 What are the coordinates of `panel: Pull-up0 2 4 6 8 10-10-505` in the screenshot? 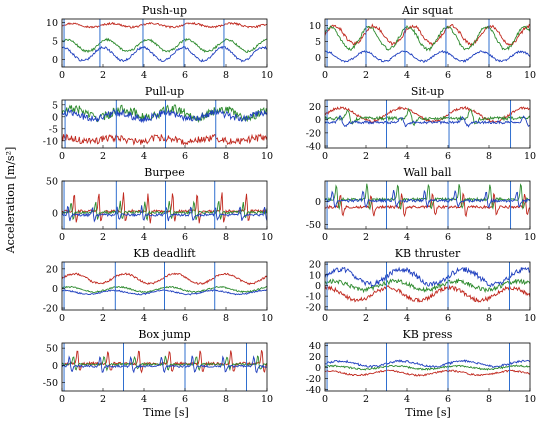 It's located at (158, 123).